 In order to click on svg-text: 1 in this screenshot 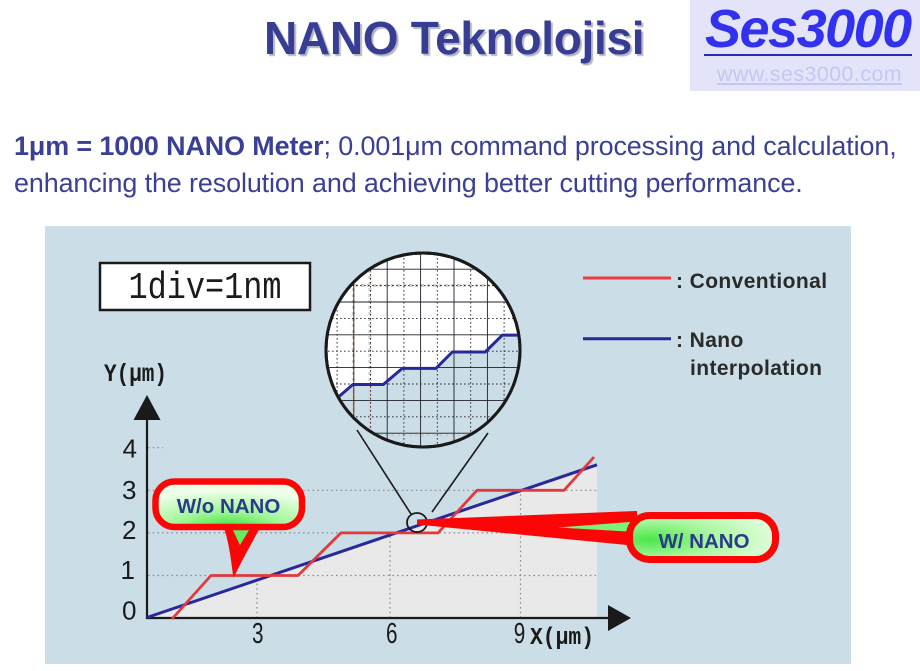, I will do `click(128, 570)`.